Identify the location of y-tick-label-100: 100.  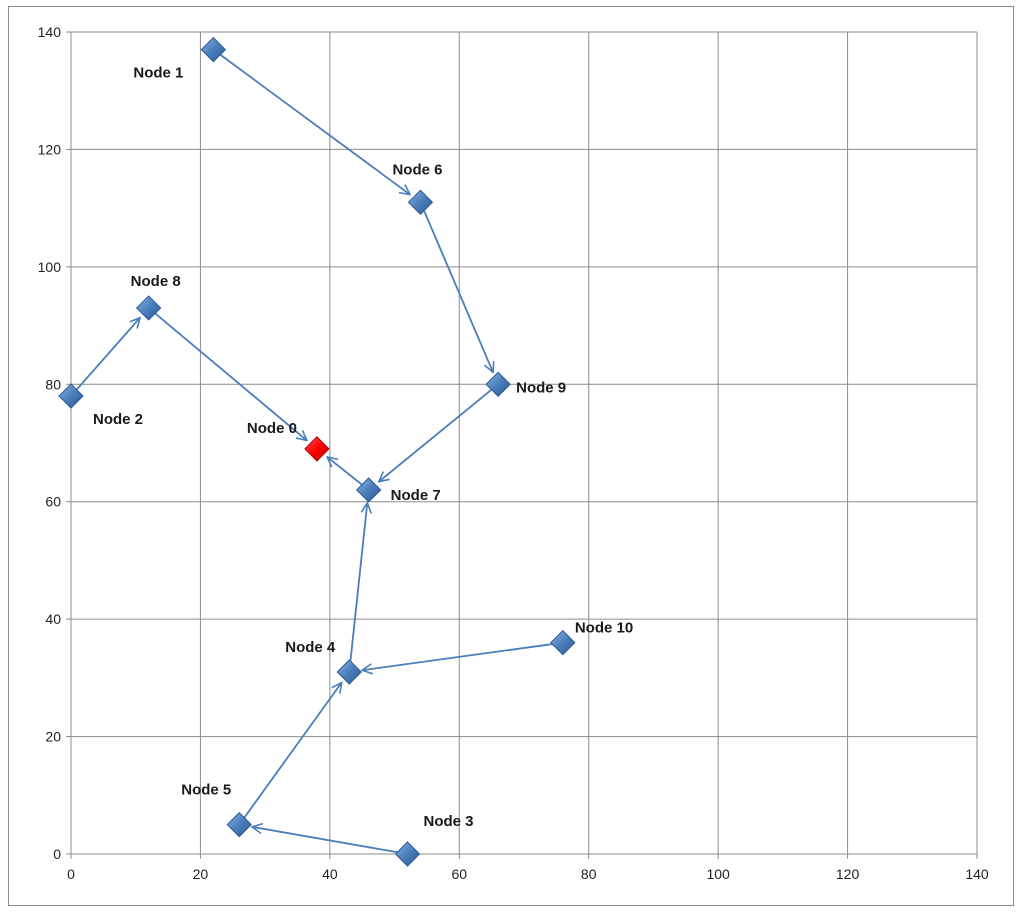
(50, 267).